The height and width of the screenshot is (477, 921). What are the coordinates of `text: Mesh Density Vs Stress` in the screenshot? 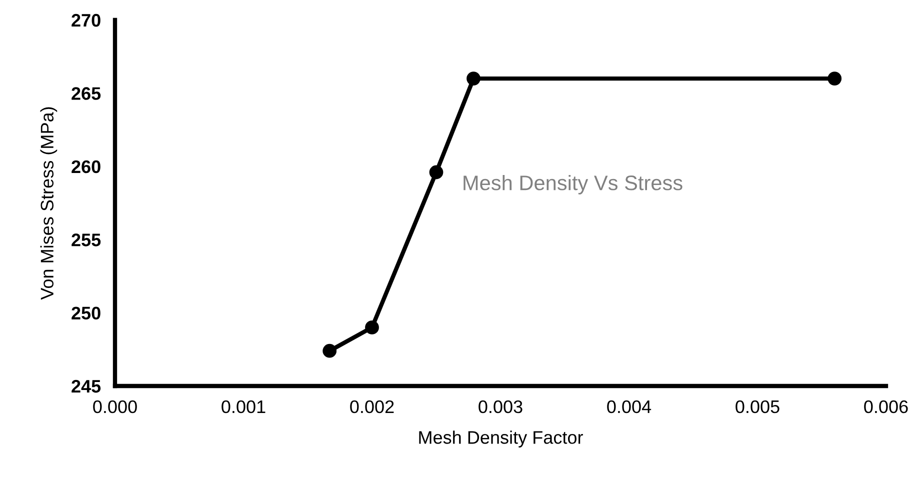 It's located at (573, 184).